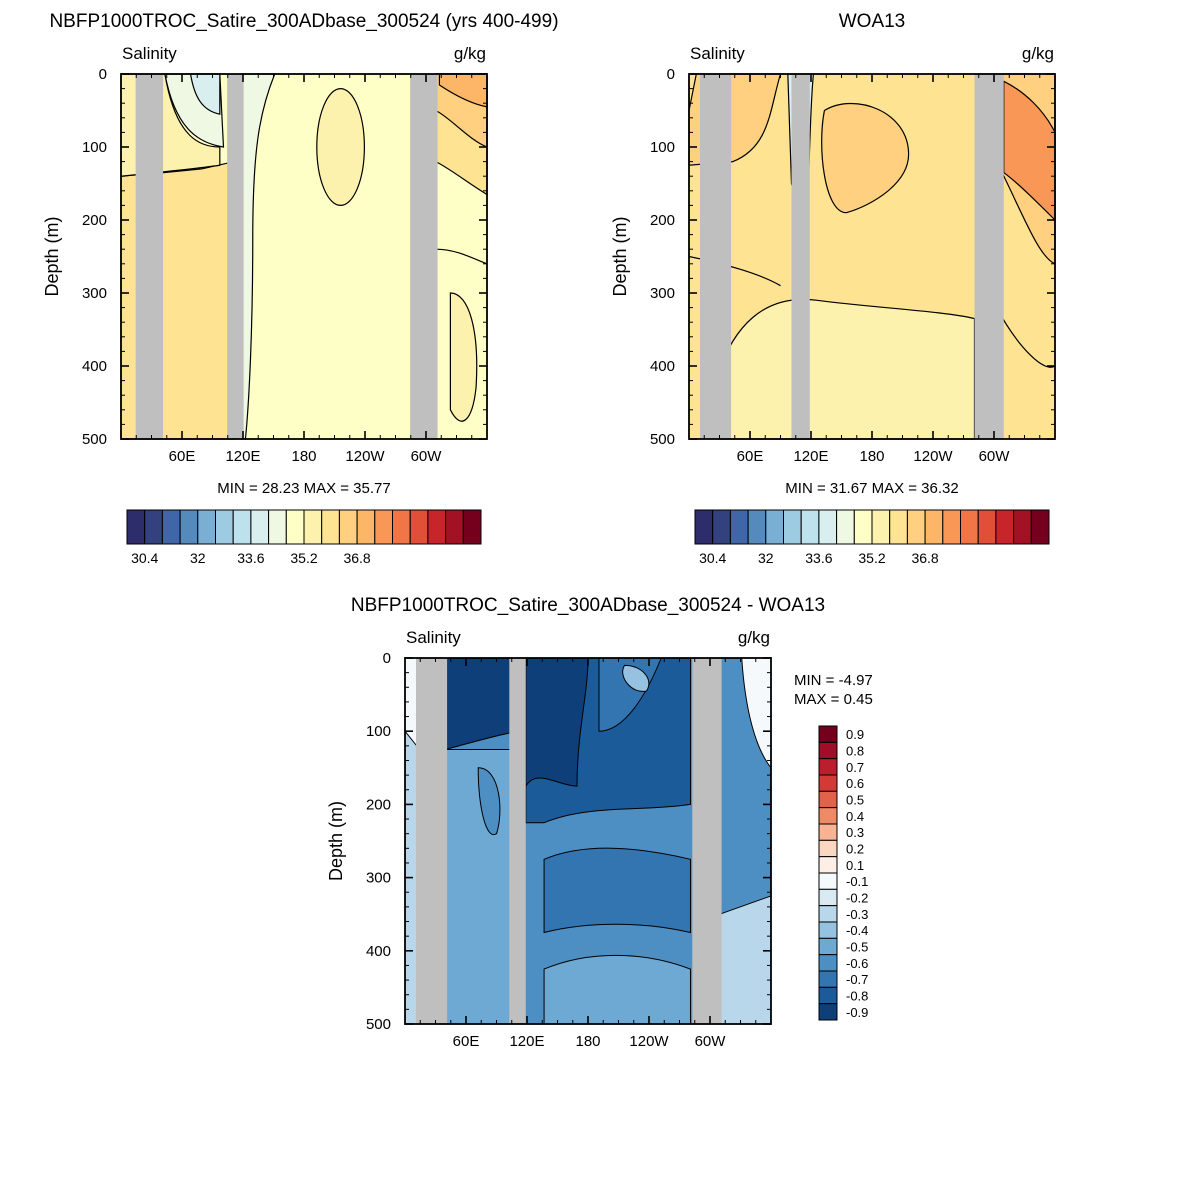 This screenshot has height=1179, width=1179. I want to click on y-tick-label: 500, so click(662, 439).